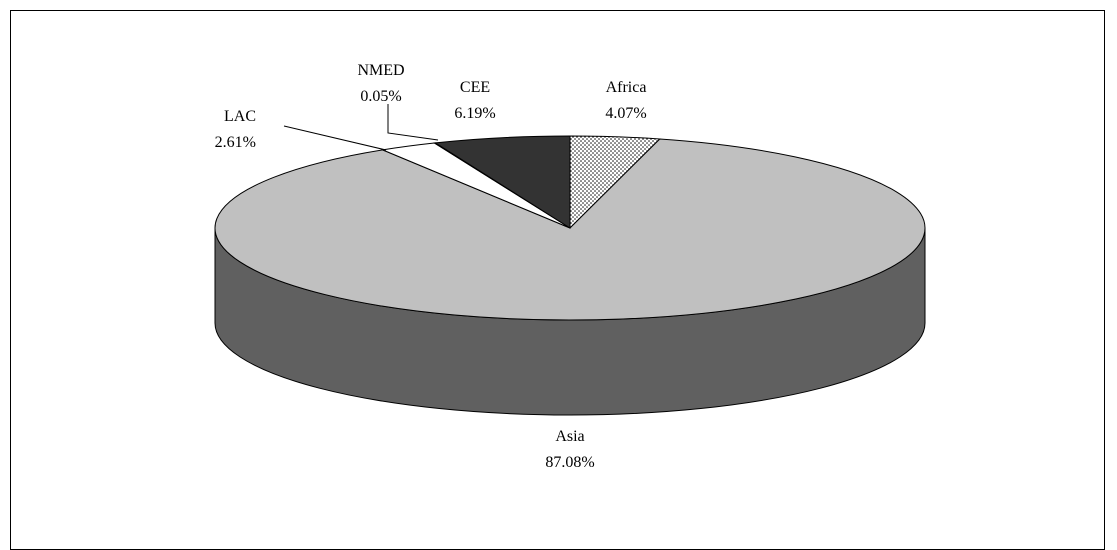  I want to click on slice-label-asia: Asia, so click(569, 436).